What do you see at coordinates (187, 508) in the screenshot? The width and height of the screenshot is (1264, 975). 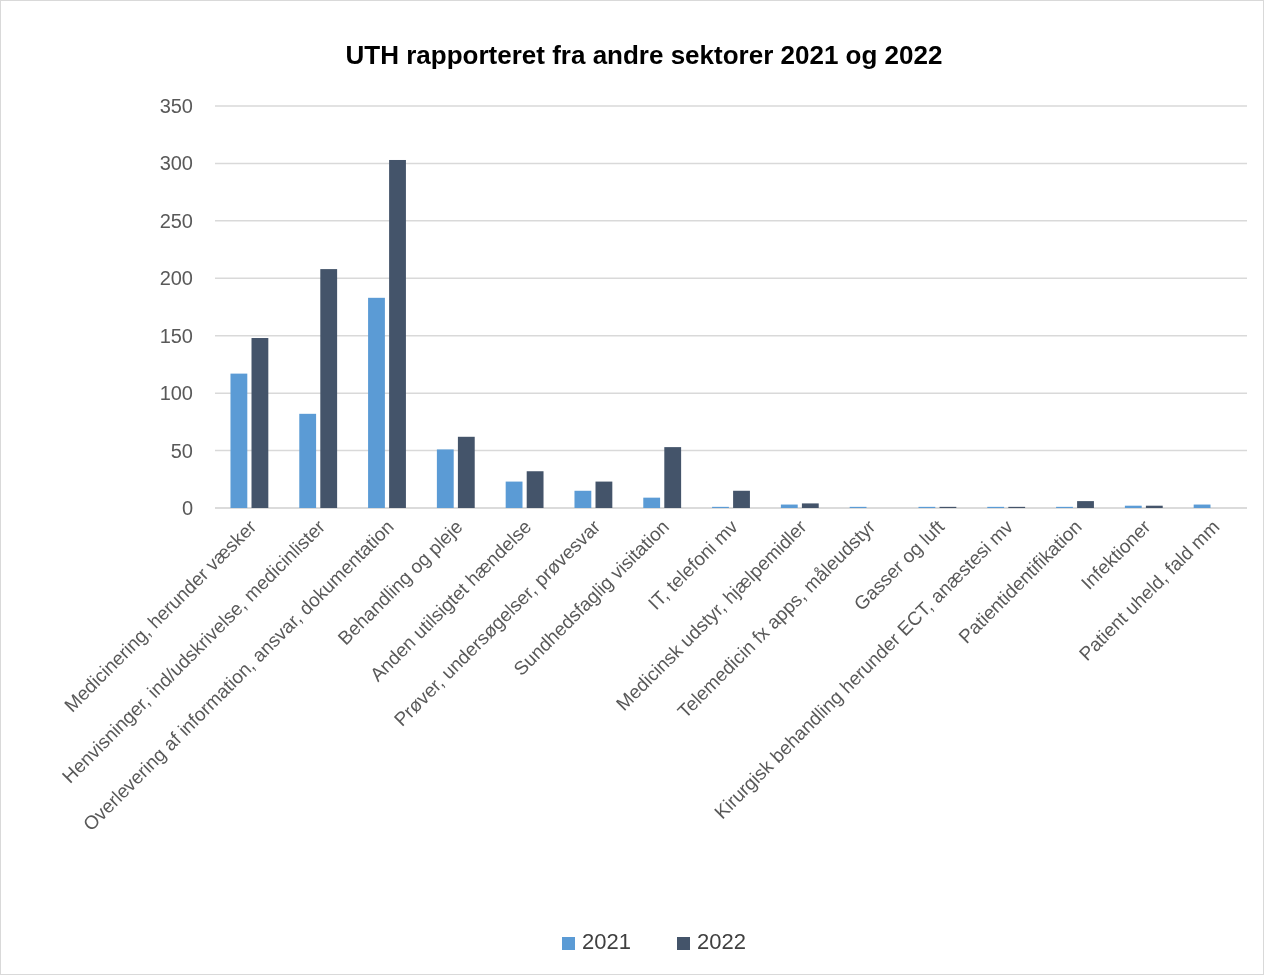 I see `y-tick-label: 0` at bounding box center [187, 508].